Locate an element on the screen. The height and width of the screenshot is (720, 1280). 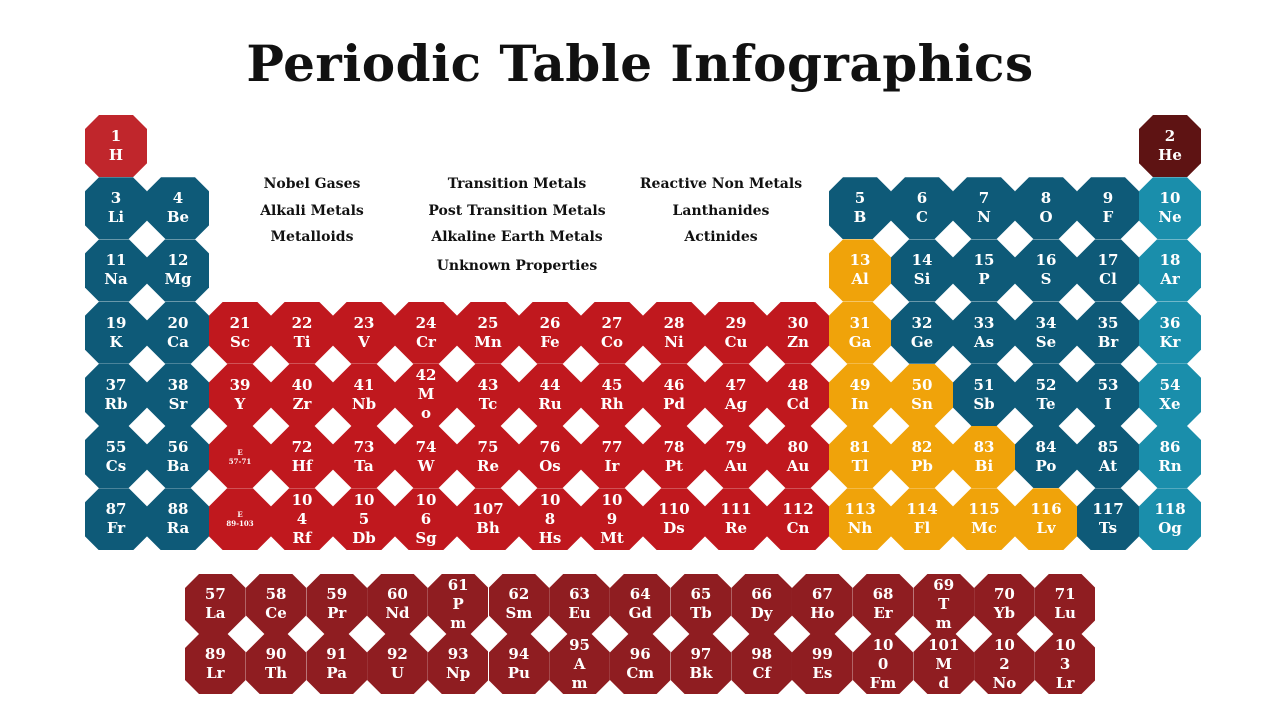
element-label: 1 H is located at coordinates (116, 146).